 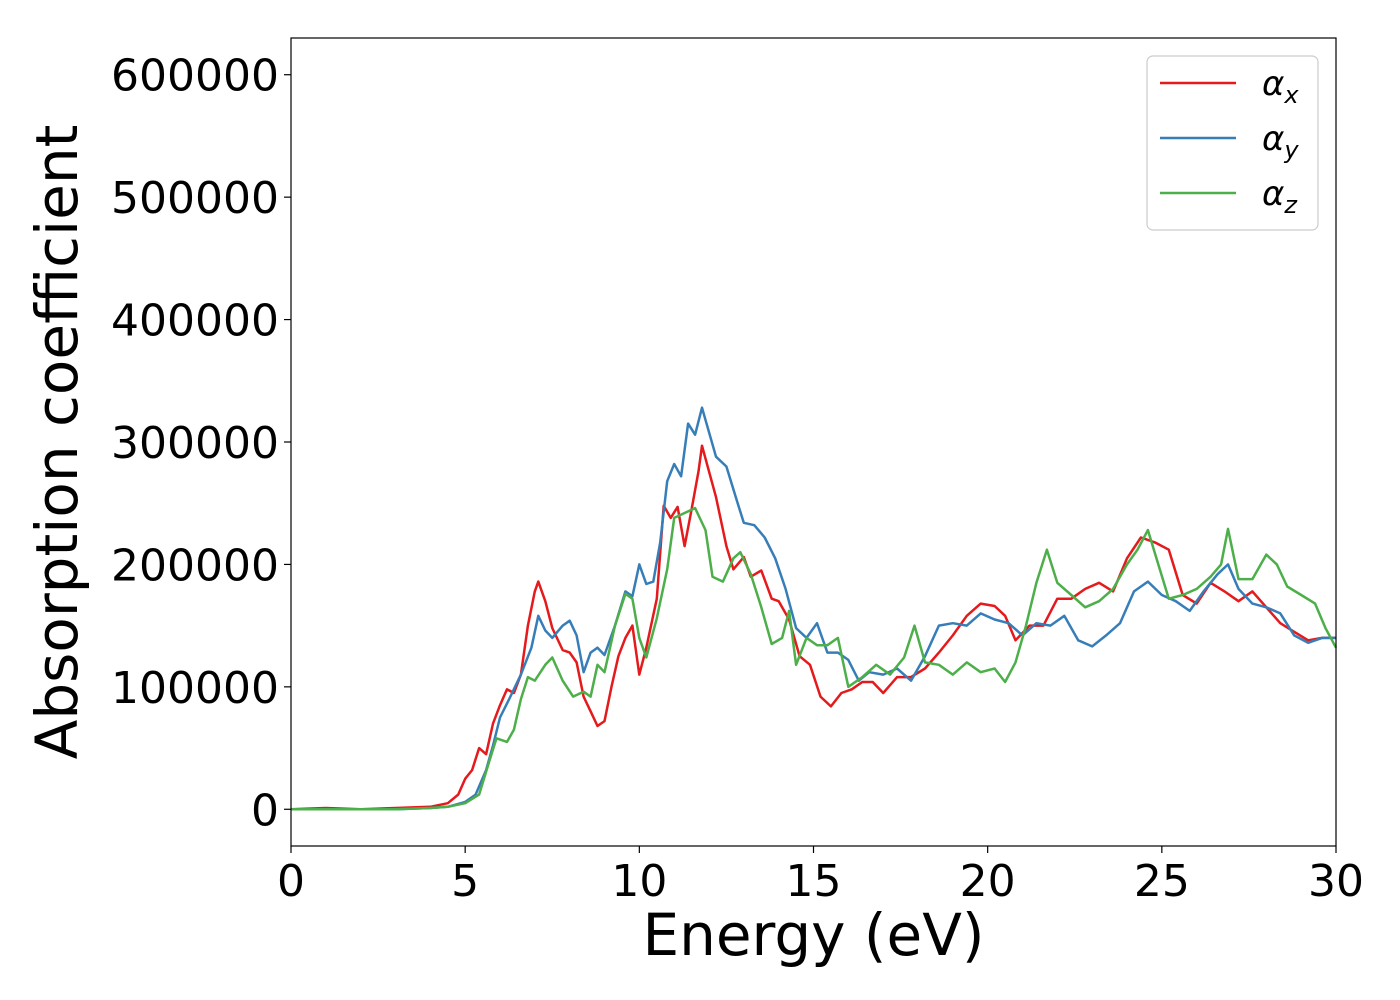 What do you see at coordinates (291, 881) in the screenshot?
I see `x-tick-label: 0` at bounding box center [291, 881].